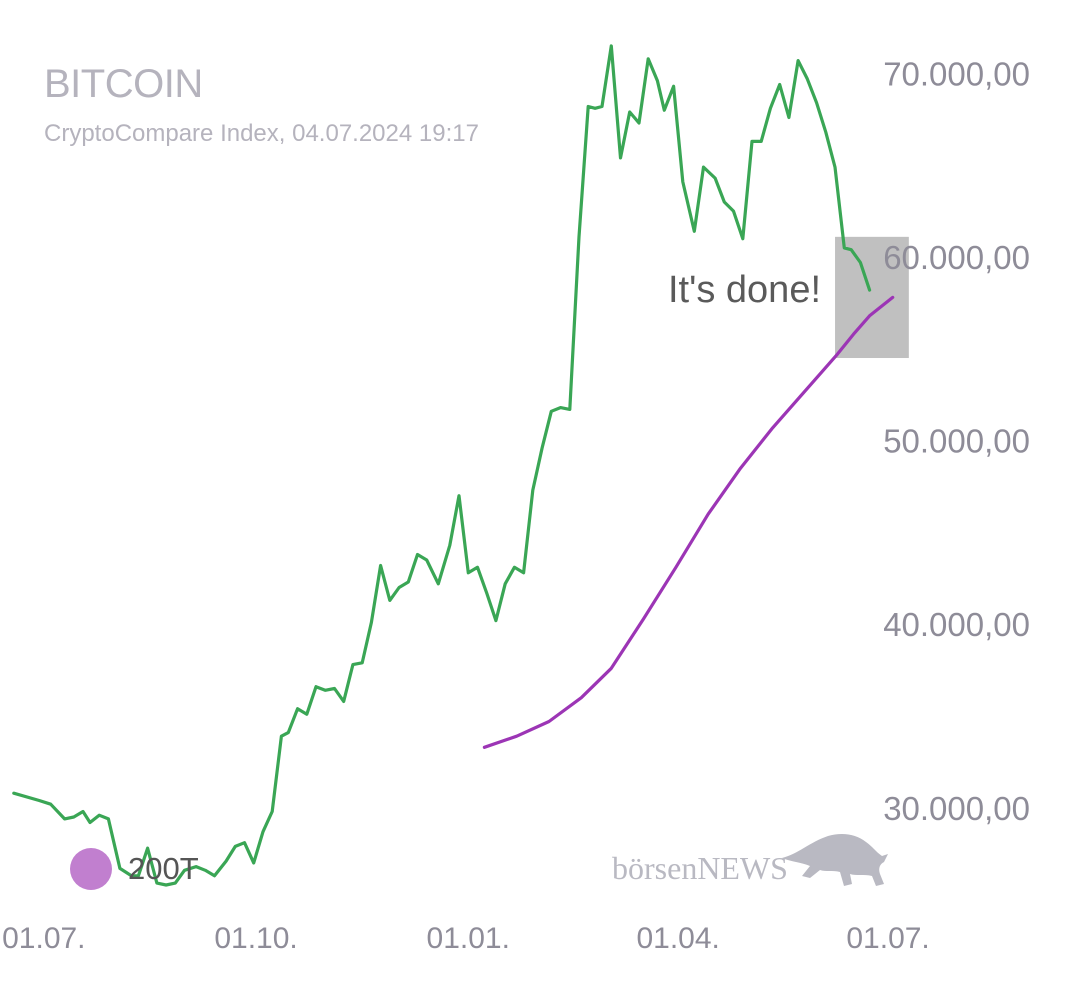  What do you see at coordinates (255, 938) in the screenshot?
I see `x-tick-label: 01.10.` at bounding box center [255, 938].